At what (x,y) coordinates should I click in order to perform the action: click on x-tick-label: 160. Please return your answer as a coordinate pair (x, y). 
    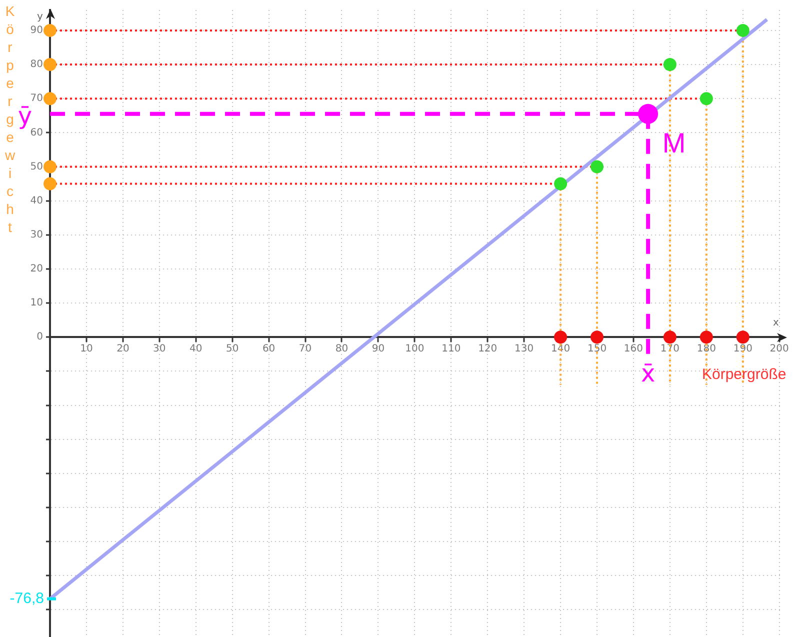
    Looking at the image, I should click on (634, 349).